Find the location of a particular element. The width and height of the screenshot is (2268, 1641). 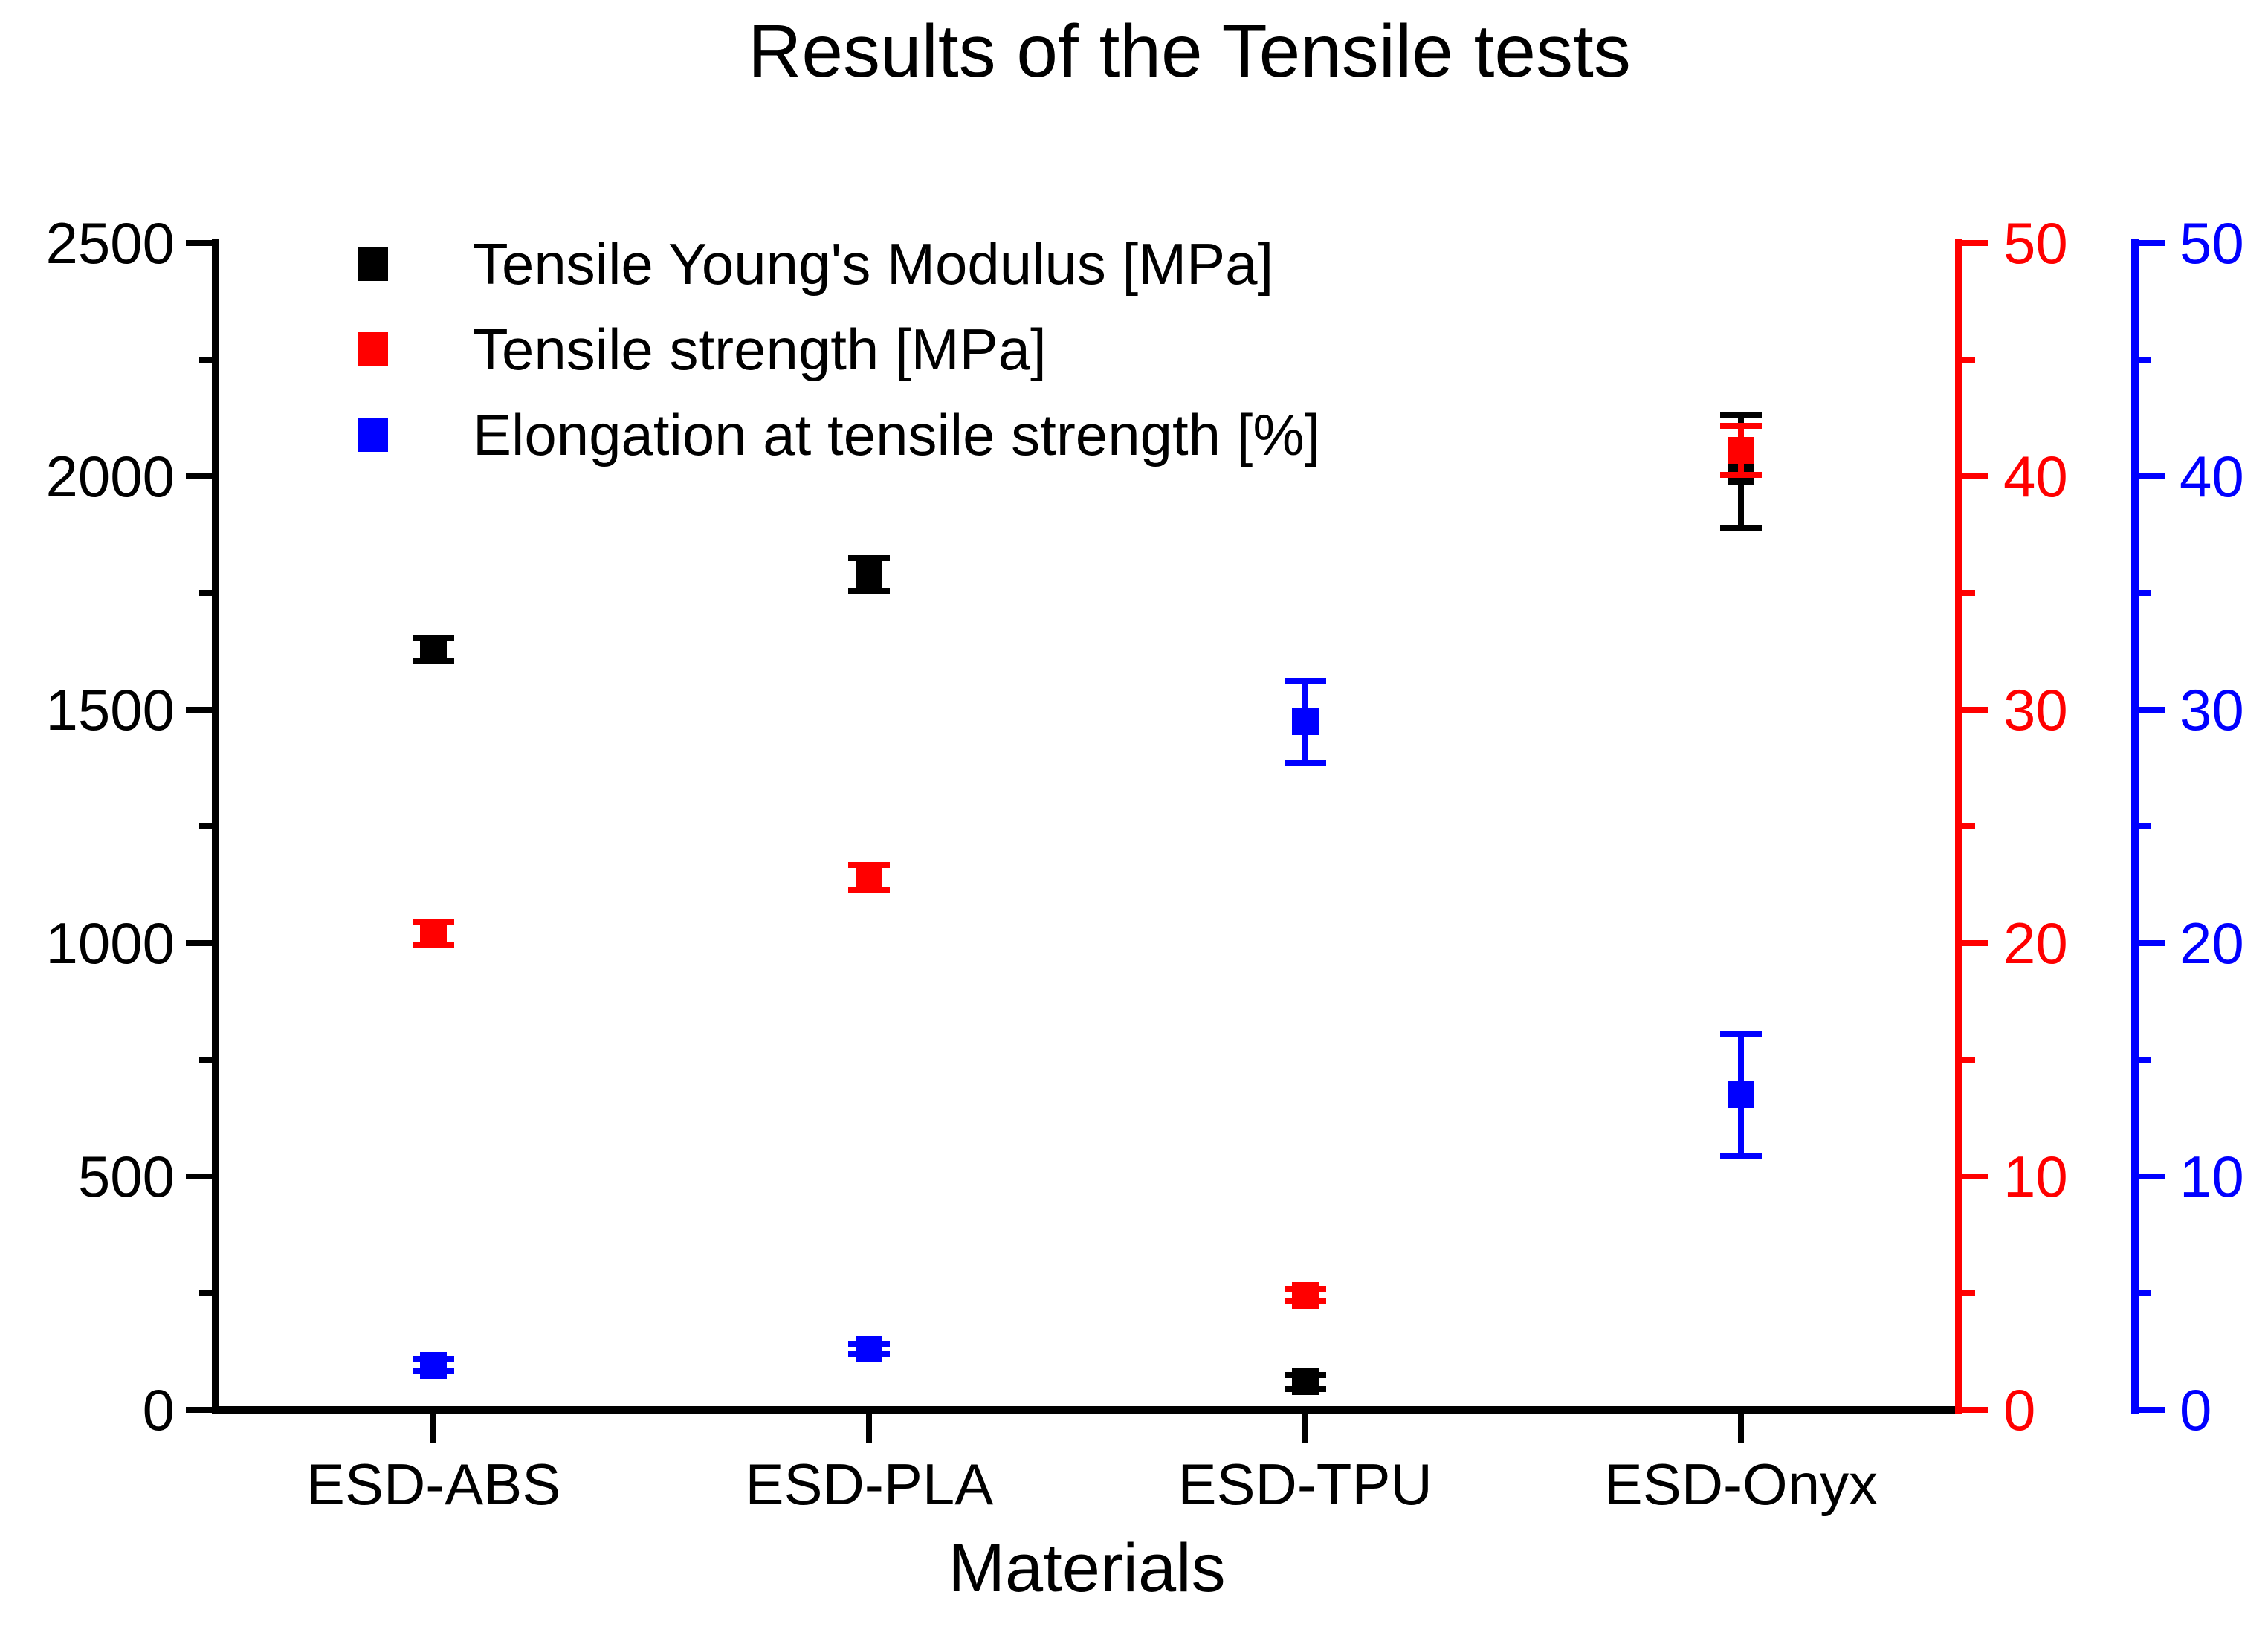

y-axis-blue-tick-label: 10 is located at coordinates (2212, 1176).